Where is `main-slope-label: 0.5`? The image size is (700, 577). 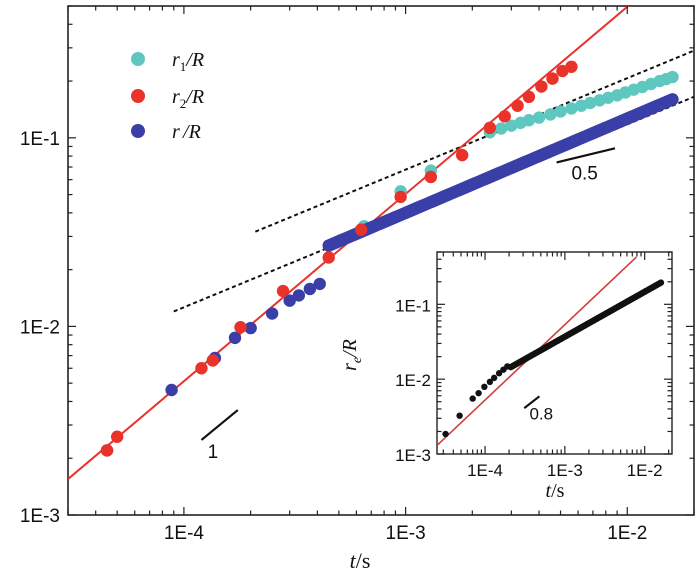 main-slope-label: 0.5 is located at coordinates (584, 174).